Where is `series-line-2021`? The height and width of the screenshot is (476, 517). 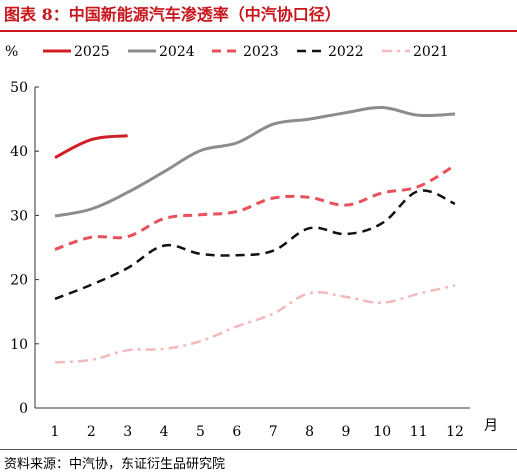 series-line-2021 is located at coordinates (255, 324).